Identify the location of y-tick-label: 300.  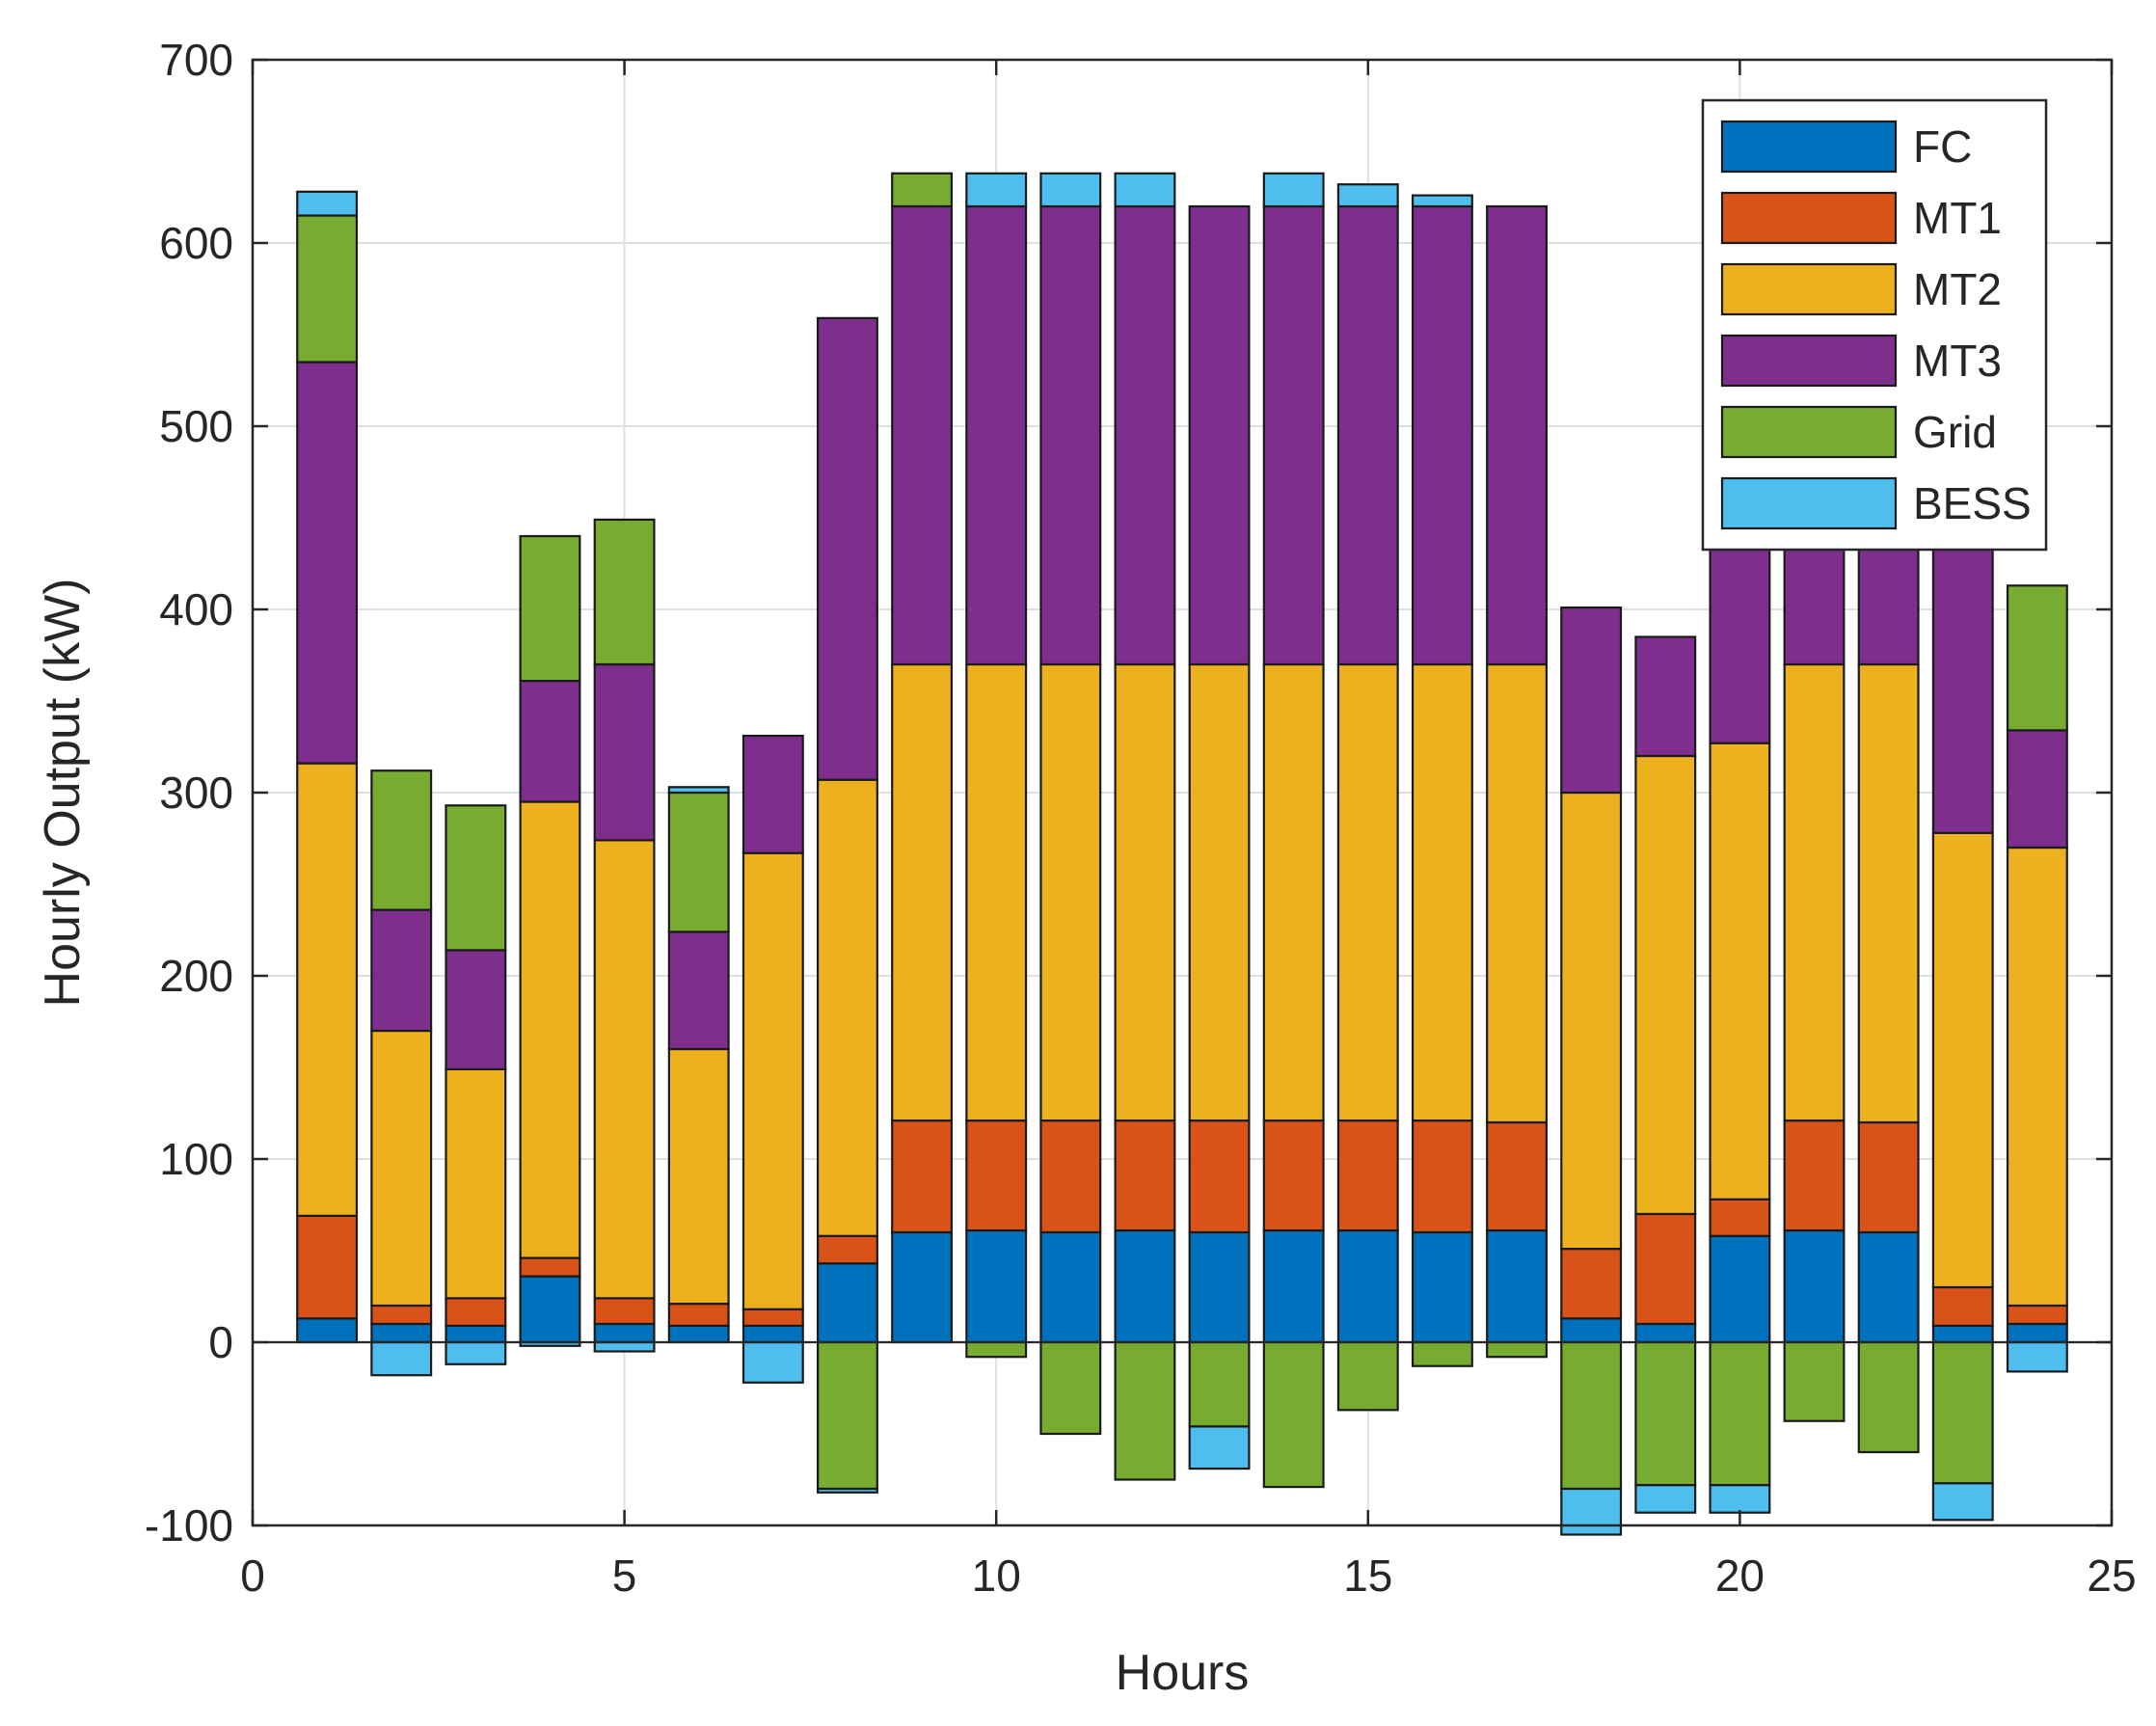
(196, 793).